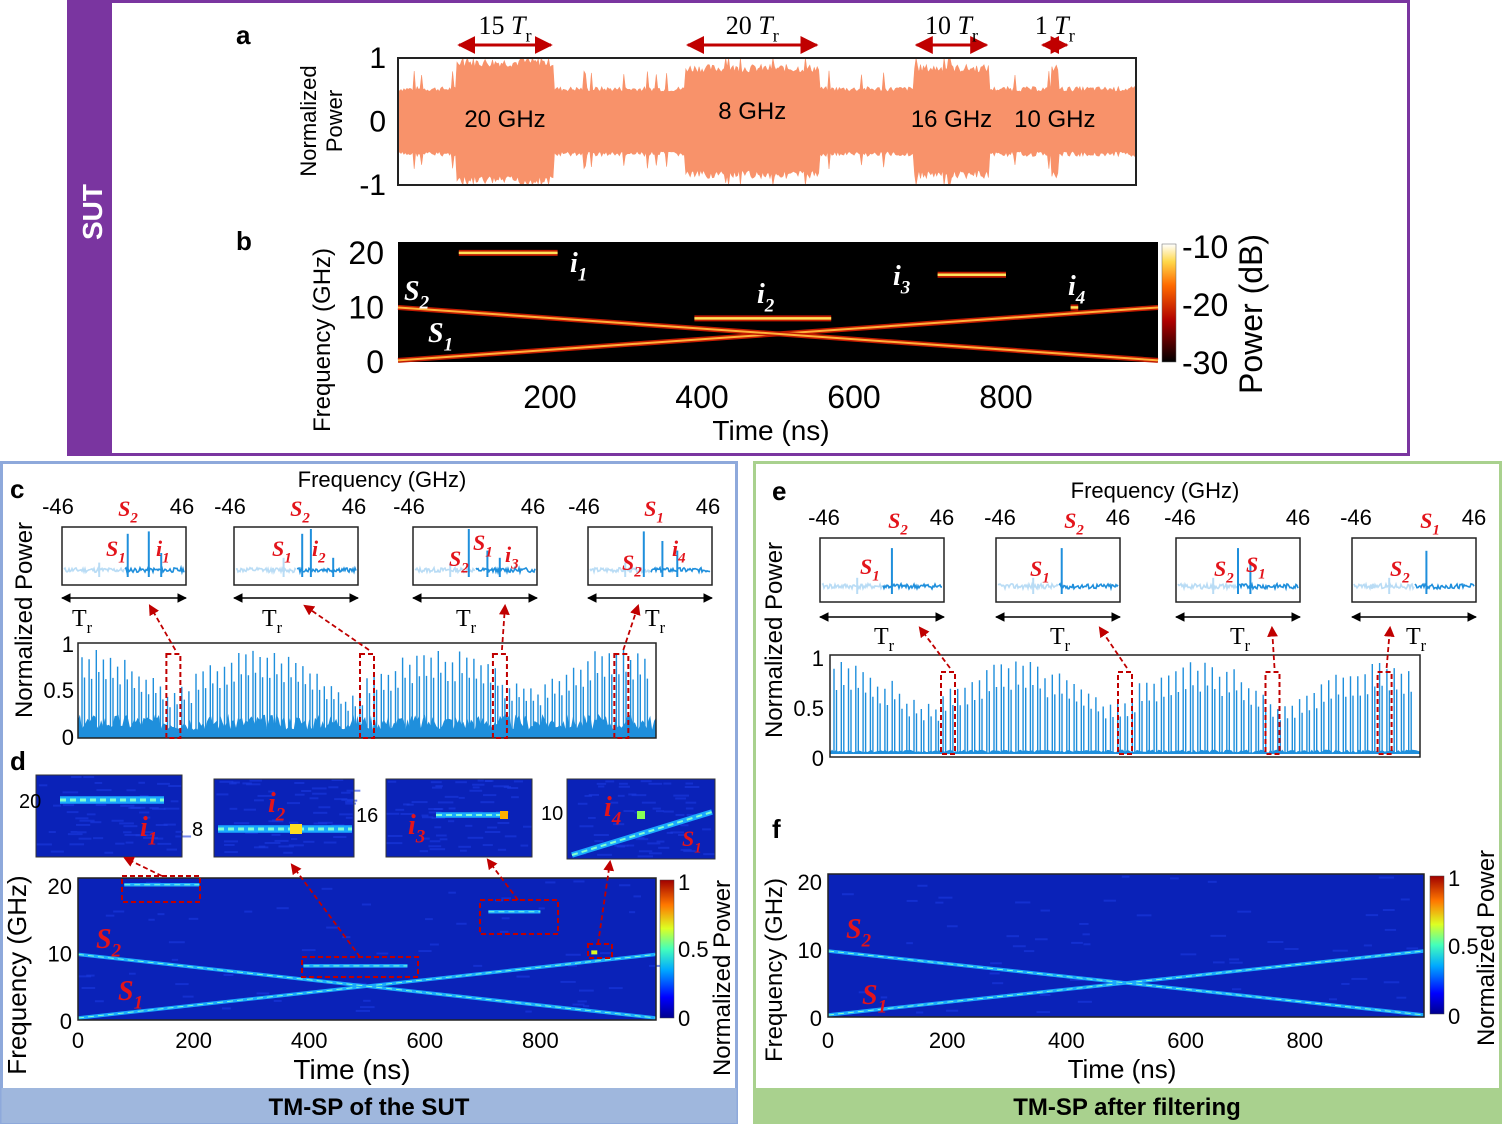 The height and width of the screenshot is (1125, 1503). I want to click on chirp-label-sub: 1, so click(449, 344).